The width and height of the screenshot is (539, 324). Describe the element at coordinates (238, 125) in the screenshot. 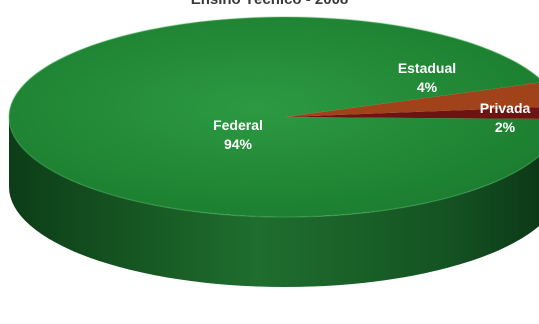

I see `data-label-name-federal: Federal` at that location.